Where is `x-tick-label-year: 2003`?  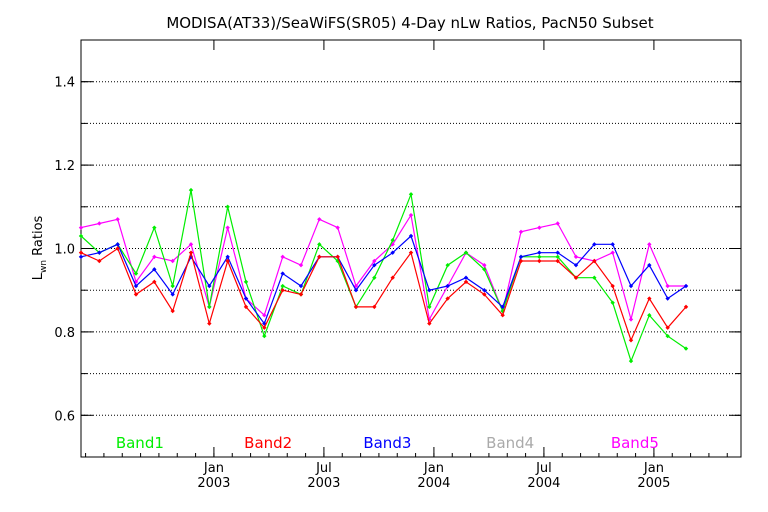
x-tick-label-year: 2003 is located at coordinates (213, 483).